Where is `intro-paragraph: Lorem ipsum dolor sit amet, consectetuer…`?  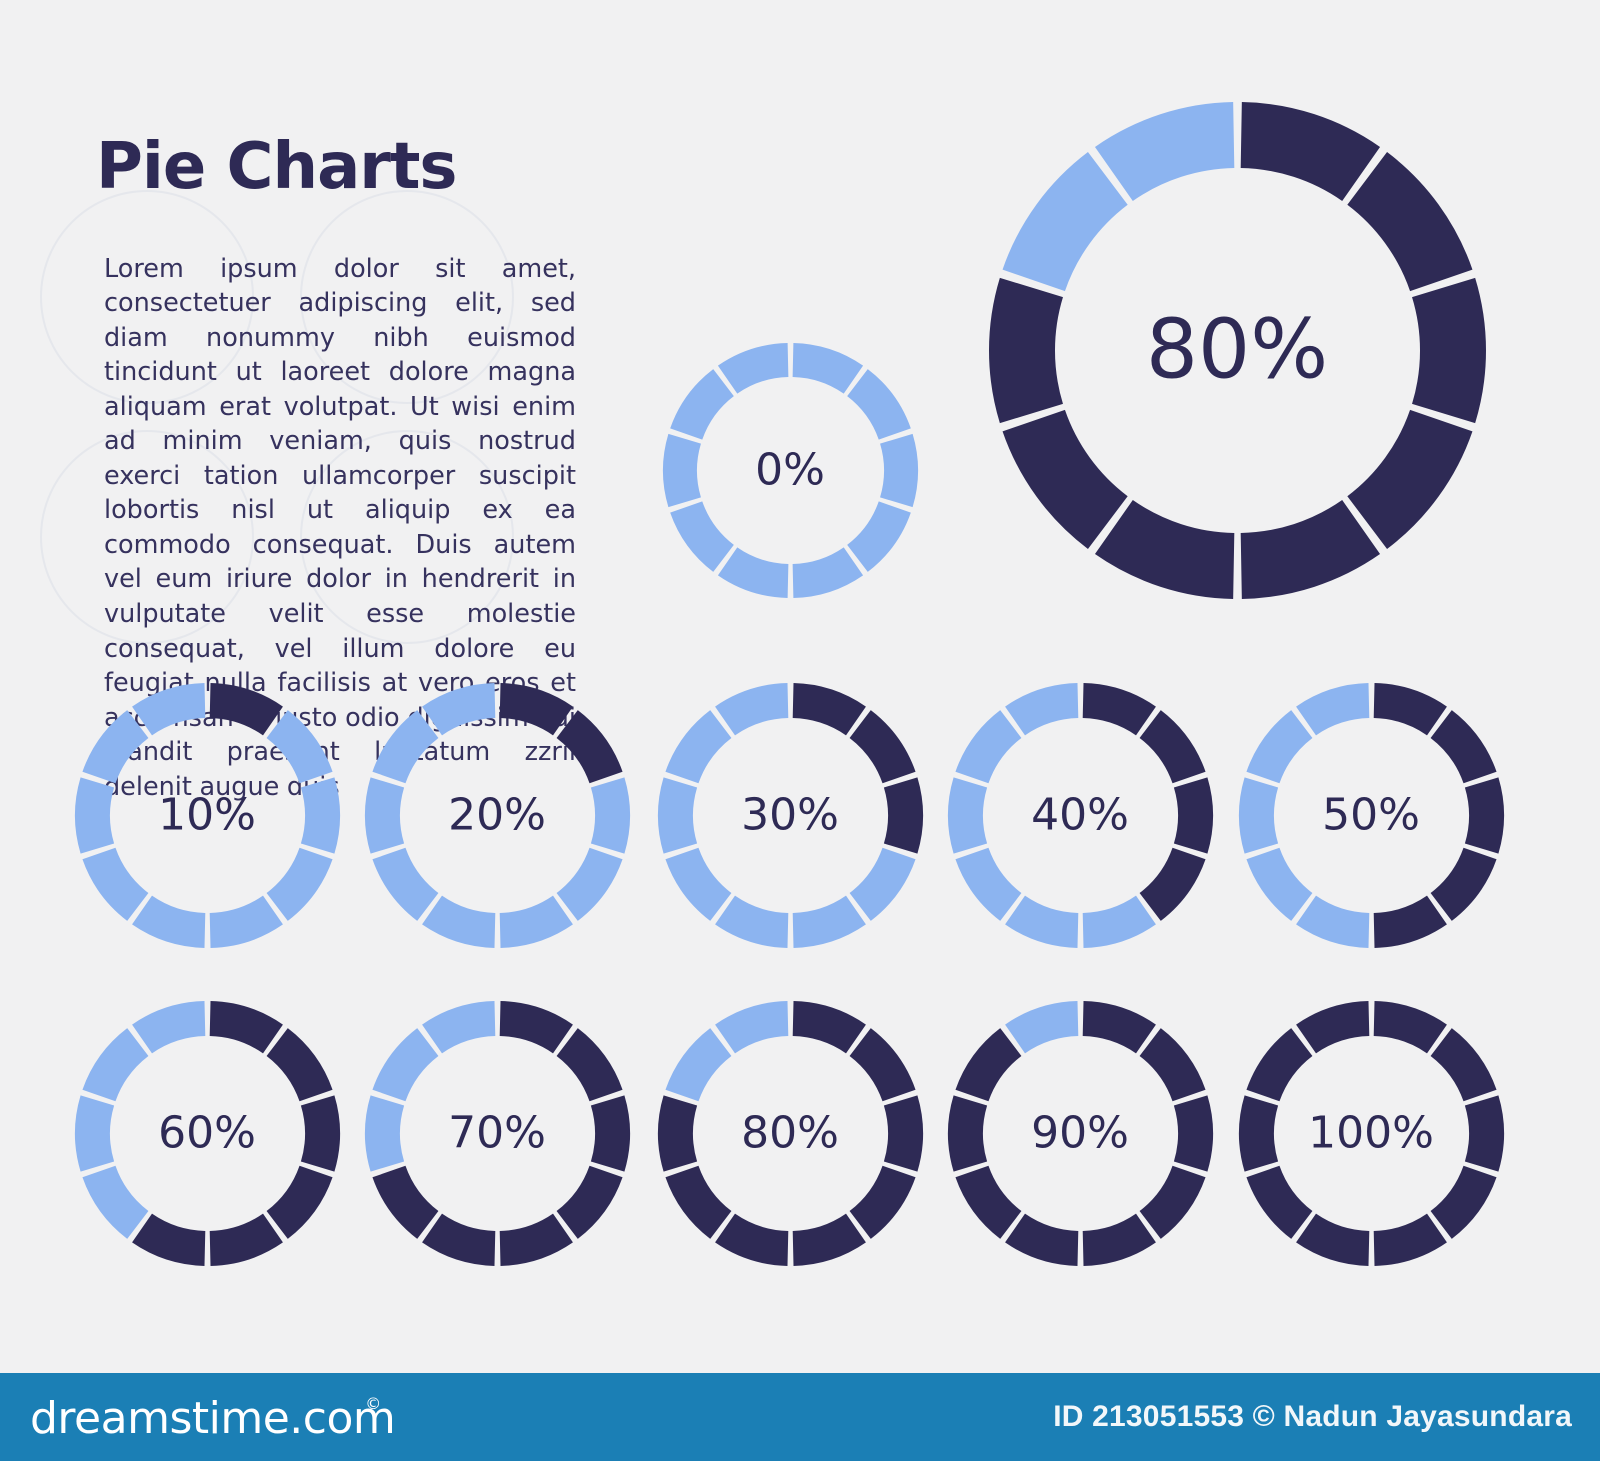 intro-paragraph: Lorem ipsum dolor sit amet, consectetuer… is located at coordinates (340, 527).